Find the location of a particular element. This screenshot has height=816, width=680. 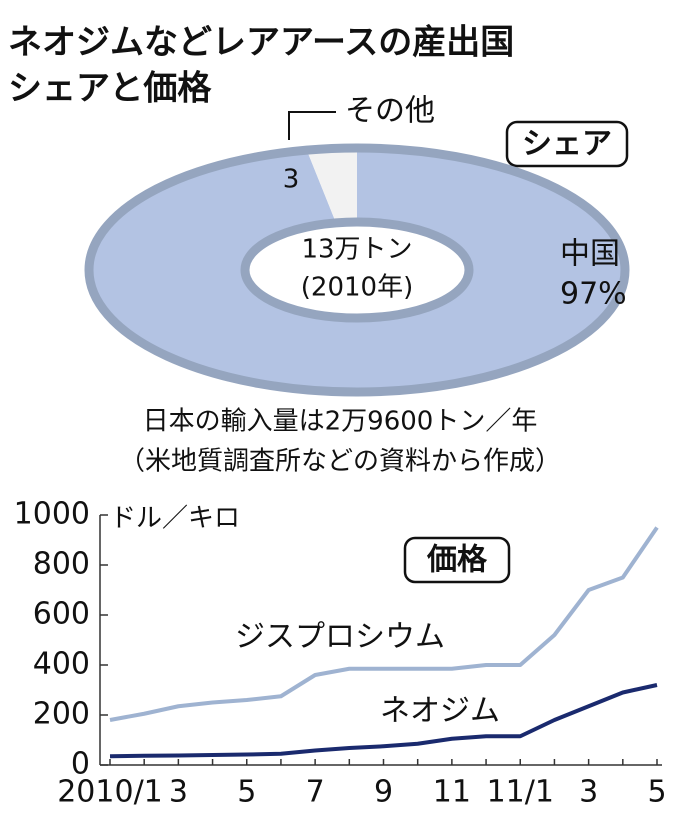

x-tick-label: 11 is located at coordinates (452, 792).